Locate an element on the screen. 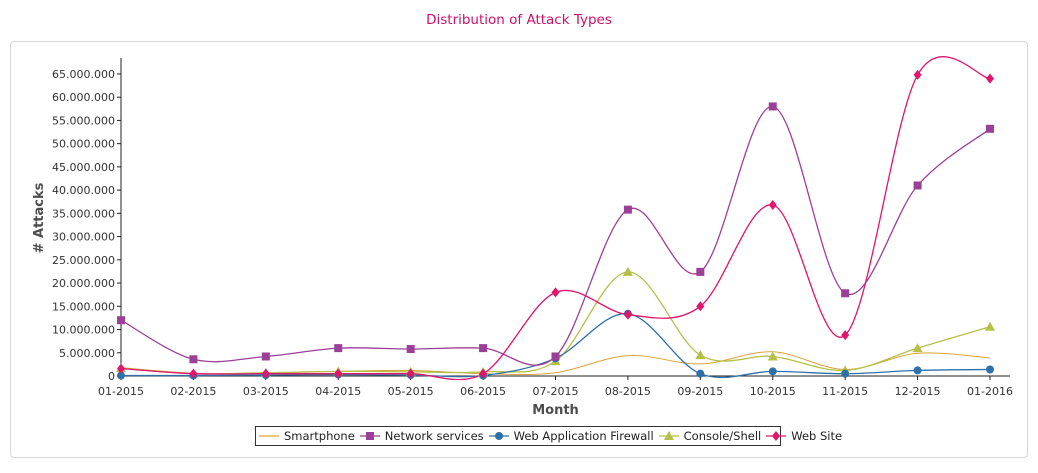  legend-marker-web-site is located at coordinates (776, 436).